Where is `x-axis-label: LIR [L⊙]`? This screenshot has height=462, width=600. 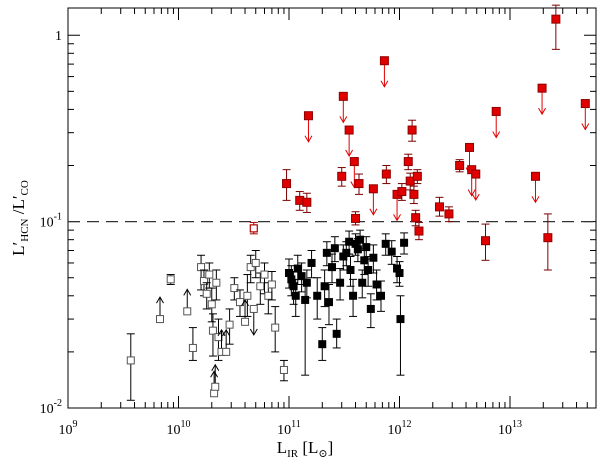
x-axis-label: LIR [L⊙] is located at coordinates (305, 449).